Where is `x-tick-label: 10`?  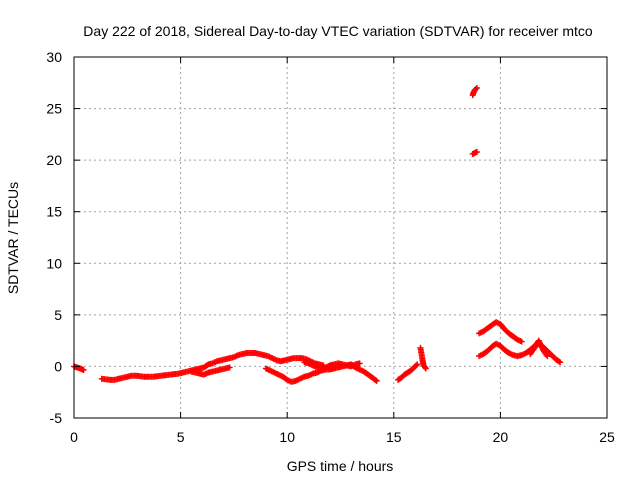 x-tick-label: 10 is located at coordinates (287, 437).